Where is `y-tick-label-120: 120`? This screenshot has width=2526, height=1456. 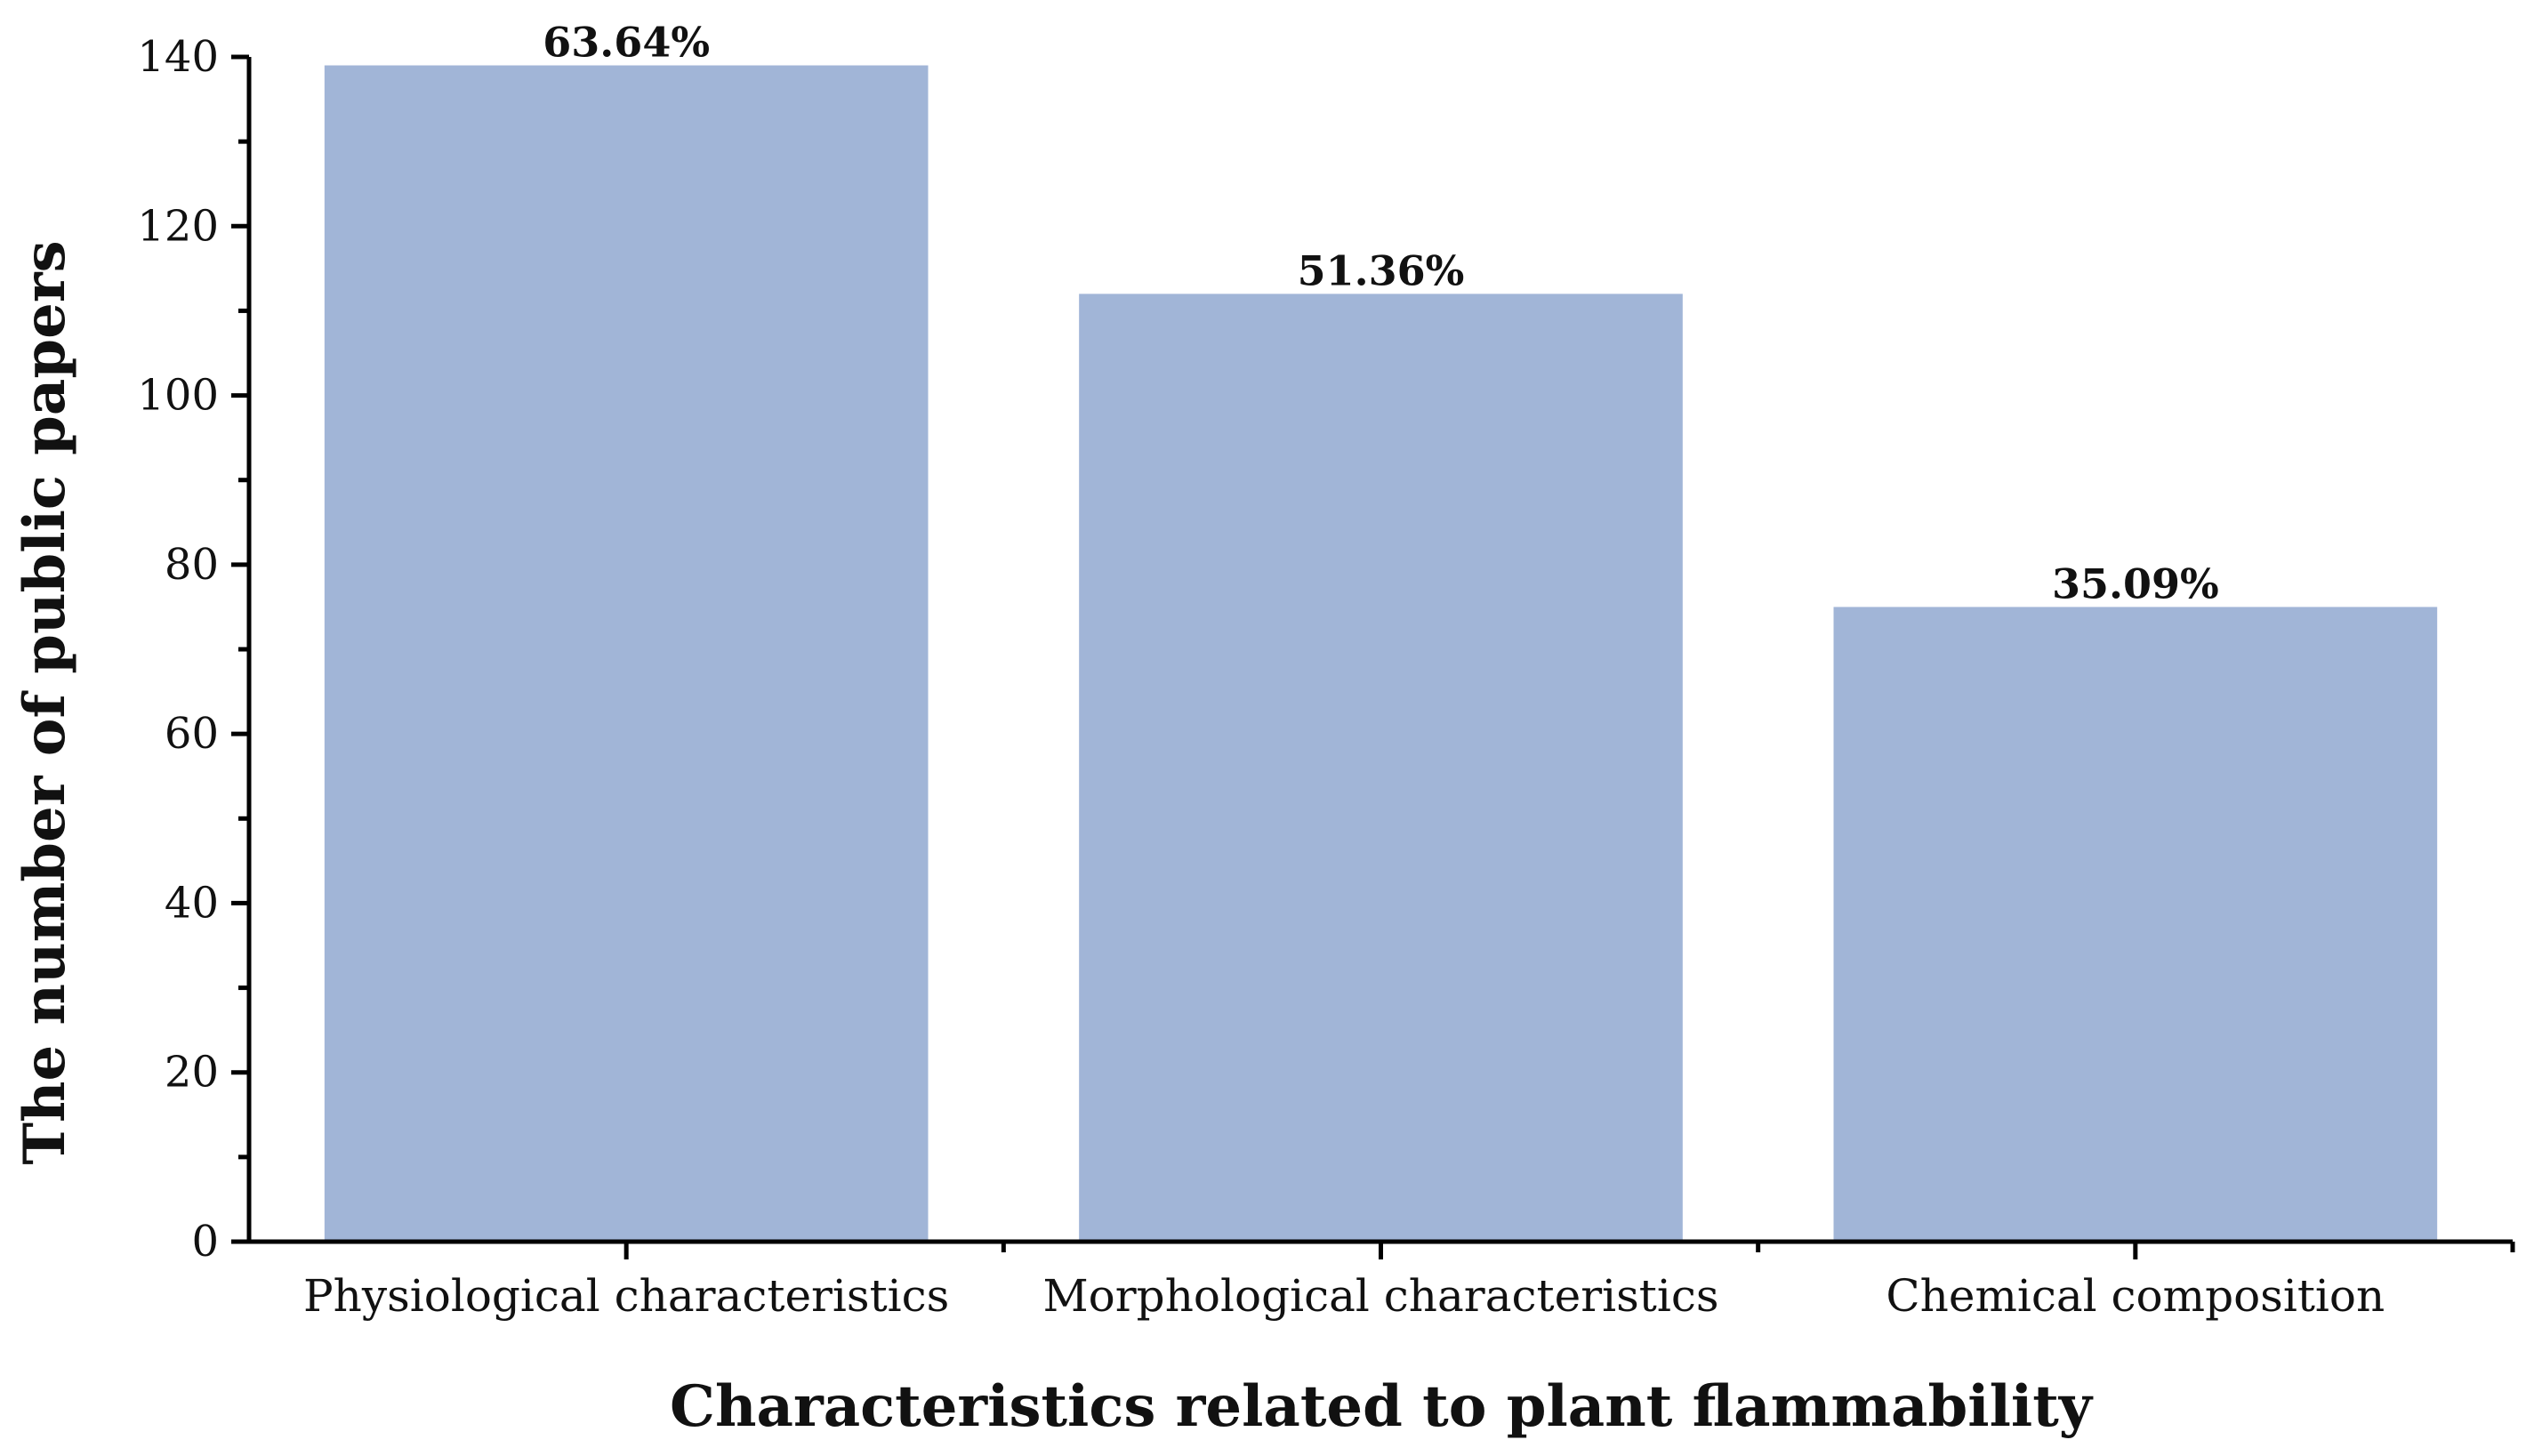 y-tick-label-120: 120 is located at coordinates (178, 226).